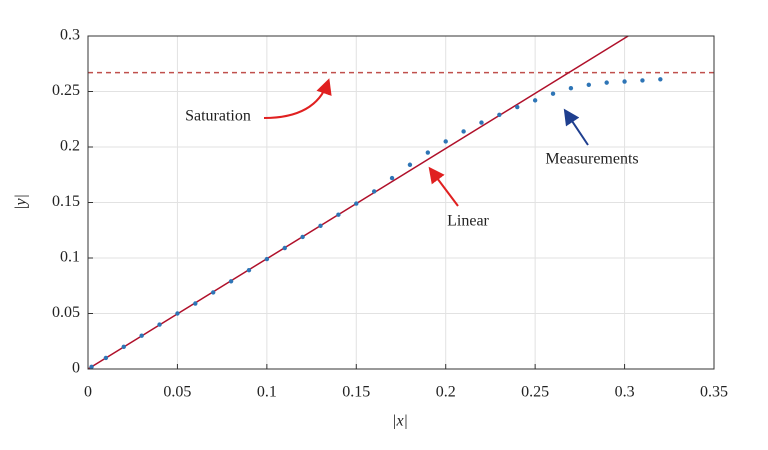 This screenshot has height=450, width=768. What do you see at coordinates (625, 392) in the screenshot?
I see `x-tick-label: 0.3` at bounding box center [625, 392].